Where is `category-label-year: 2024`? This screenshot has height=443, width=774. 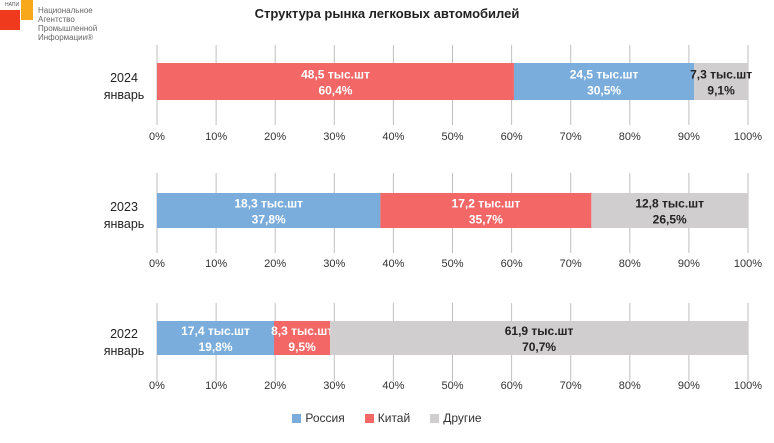 category-label-year: 2024 is located at coordinates (124, 78).